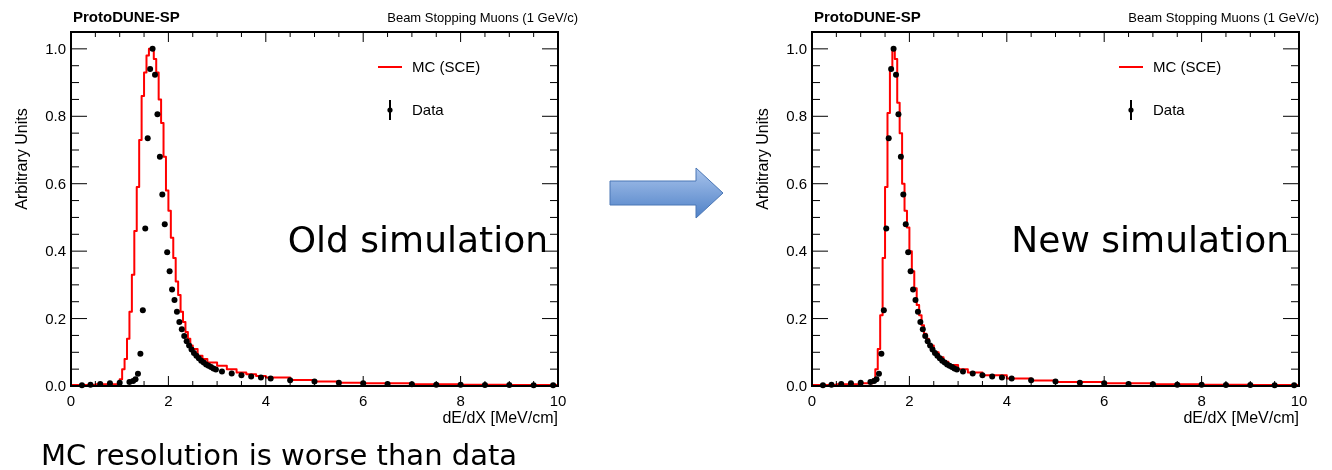  I want to click on text: MC resolution is worse than data, so click(279, 454).